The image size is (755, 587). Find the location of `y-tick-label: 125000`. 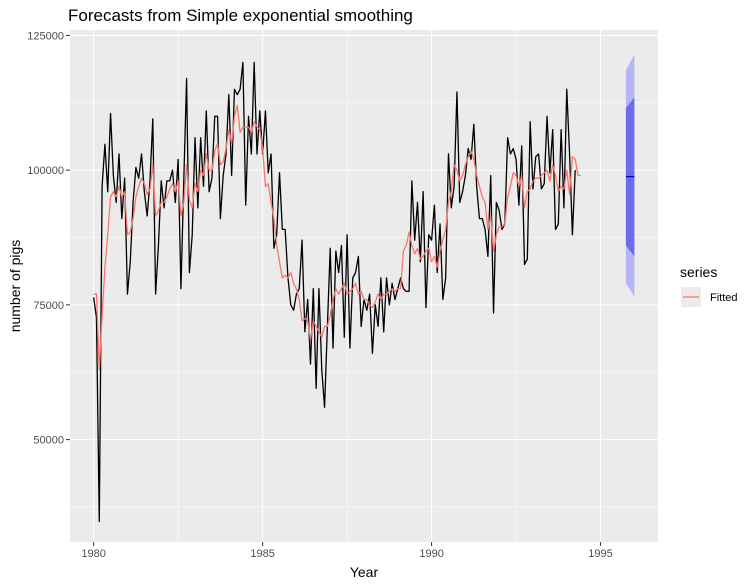

y-tick-label: 125000 is located at coordinates (45, 36).